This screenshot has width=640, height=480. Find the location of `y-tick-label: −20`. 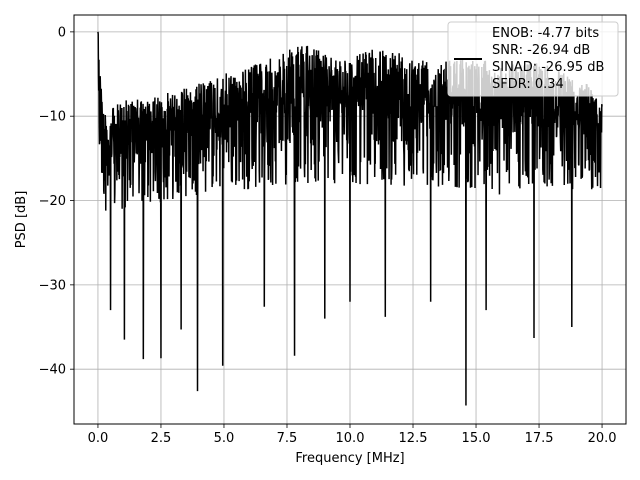

y-tick-label: −20 is located at coordinates (52, 201).